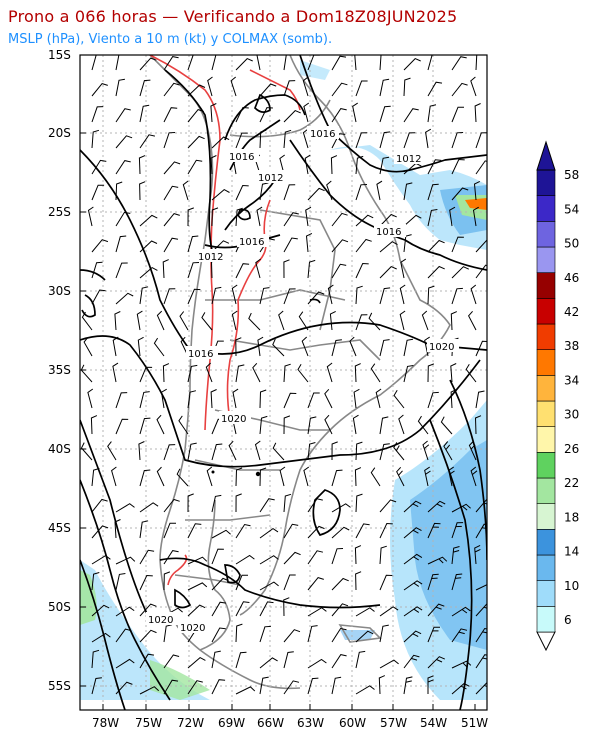  I want to click on isobar-label: 1020, so click(441, 347).